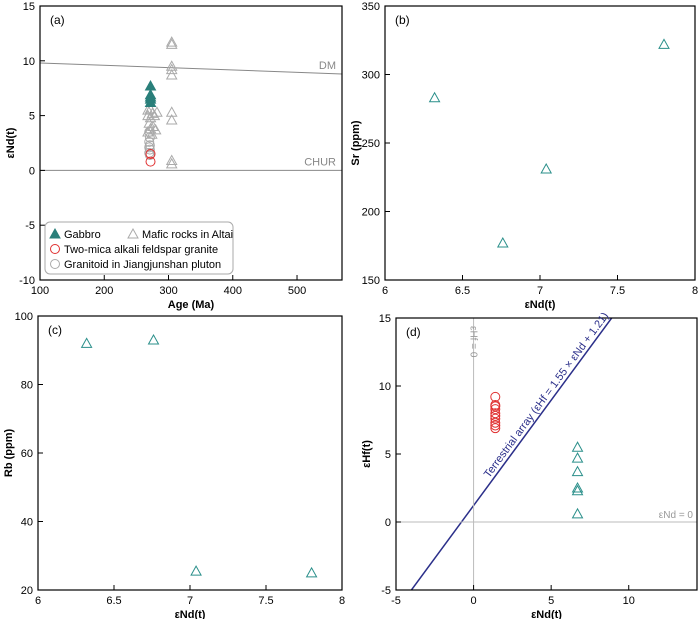 Image resolution: width=700 pixels, height=624 pixels. I want to click on y-tick-label: 300, so click(371, 76).